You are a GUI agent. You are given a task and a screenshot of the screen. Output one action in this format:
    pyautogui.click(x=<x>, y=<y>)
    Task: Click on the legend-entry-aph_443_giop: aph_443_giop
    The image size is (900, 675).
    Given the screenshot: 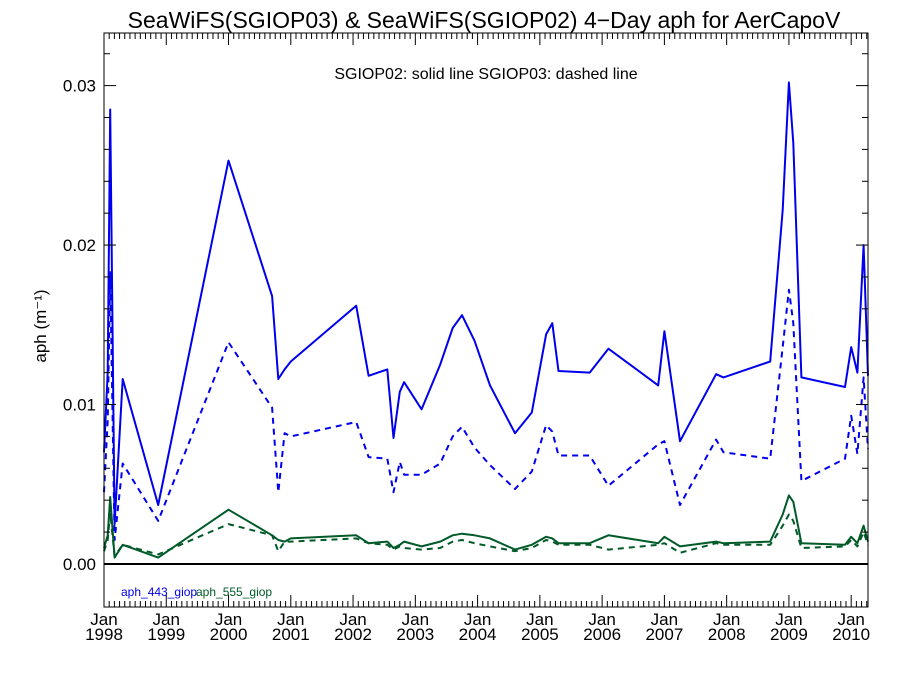 What is the action you would take?
    pyautogui.click(x=159, y=592)
    